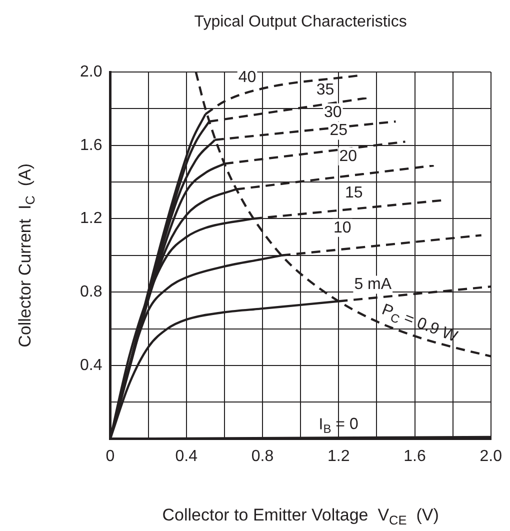 This screenshot has height=531, width=510. I want to click on annotation: 30, so click(333, 112).